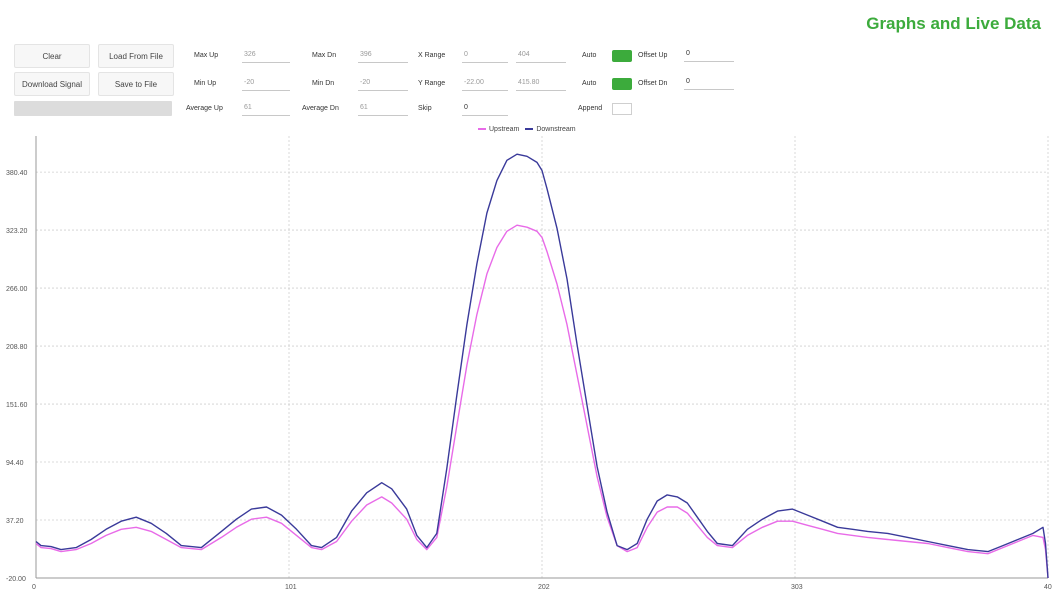 The height and width of the screenshot is (592, 1059). What do you see at coordinates (320, 108) in the screenshot?
I see `average-dn-label: Average Dn` at bounding box center [320, 108].